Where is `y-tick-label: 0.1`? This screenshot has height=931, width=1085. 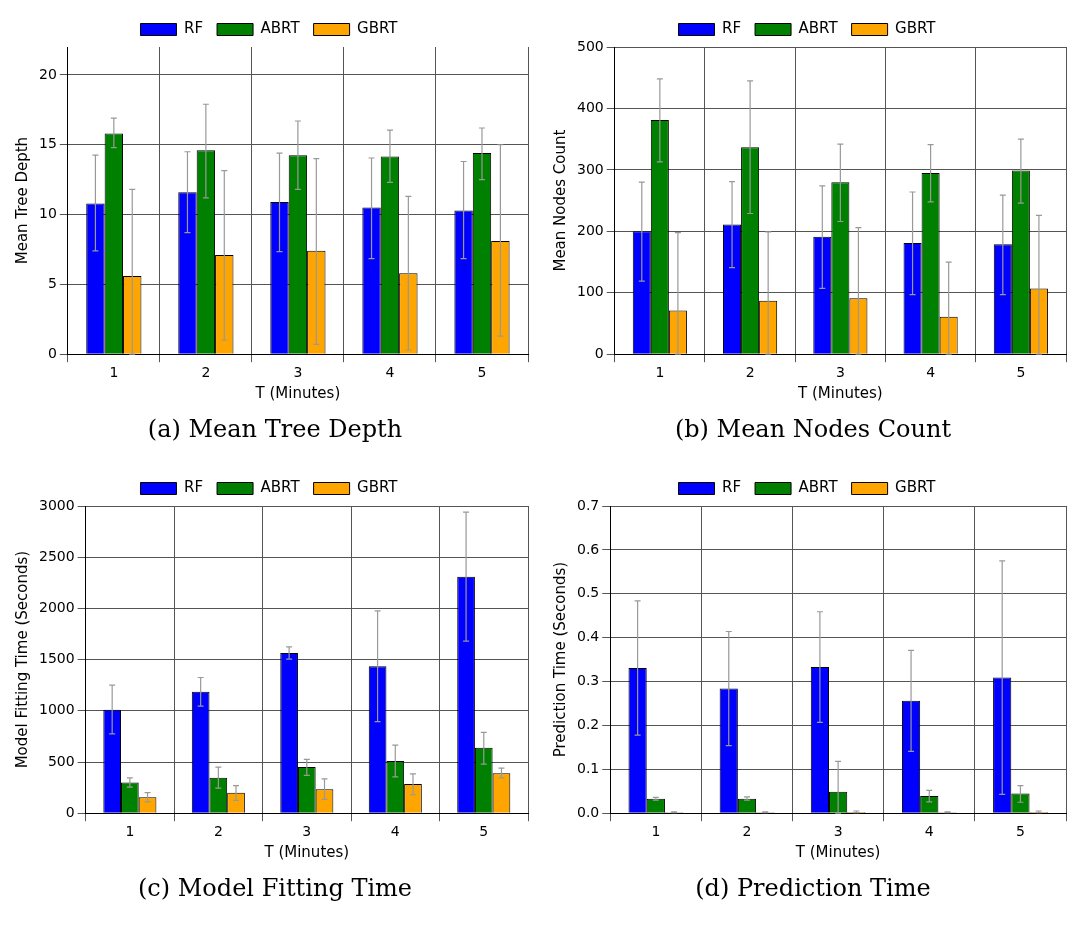
y-tick-label: 0.1 is located at coordinates (588, 767).